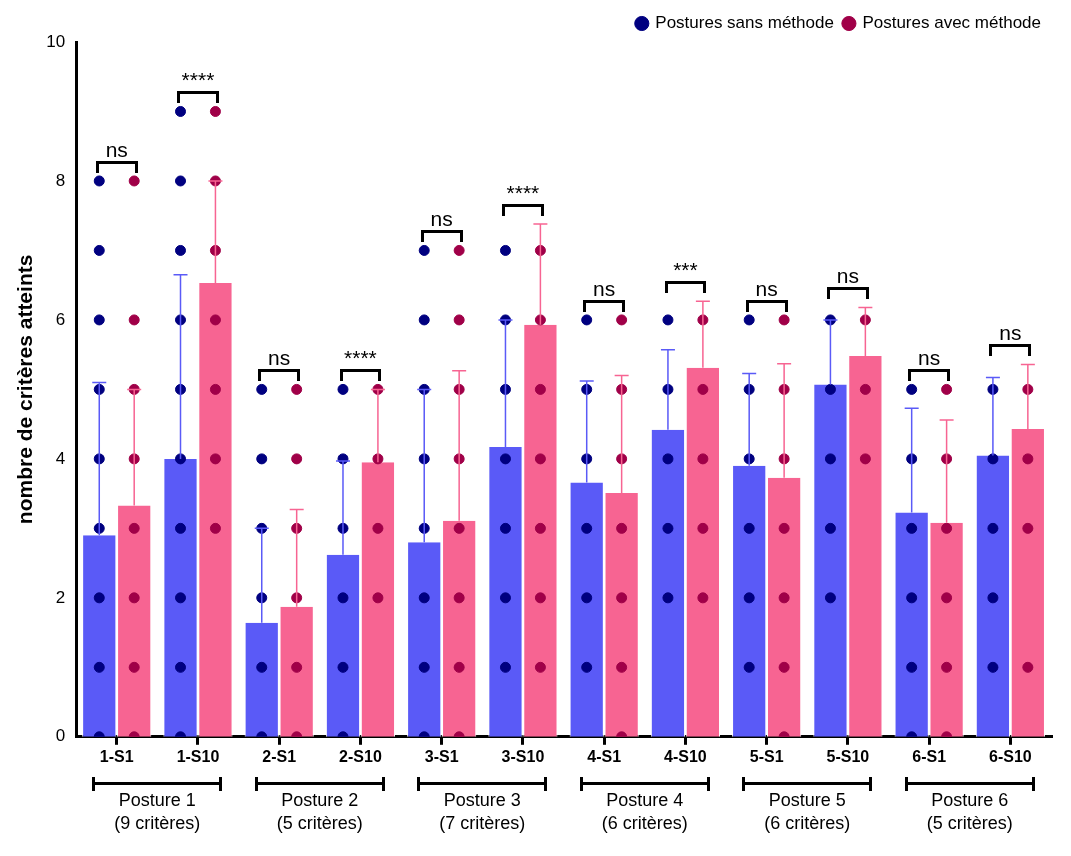 The height and width of the screenshot is (856, 1071). Describe the element at coordinates (60, 180) in the screenshot. I see `y-tick-label: 8` at that location.